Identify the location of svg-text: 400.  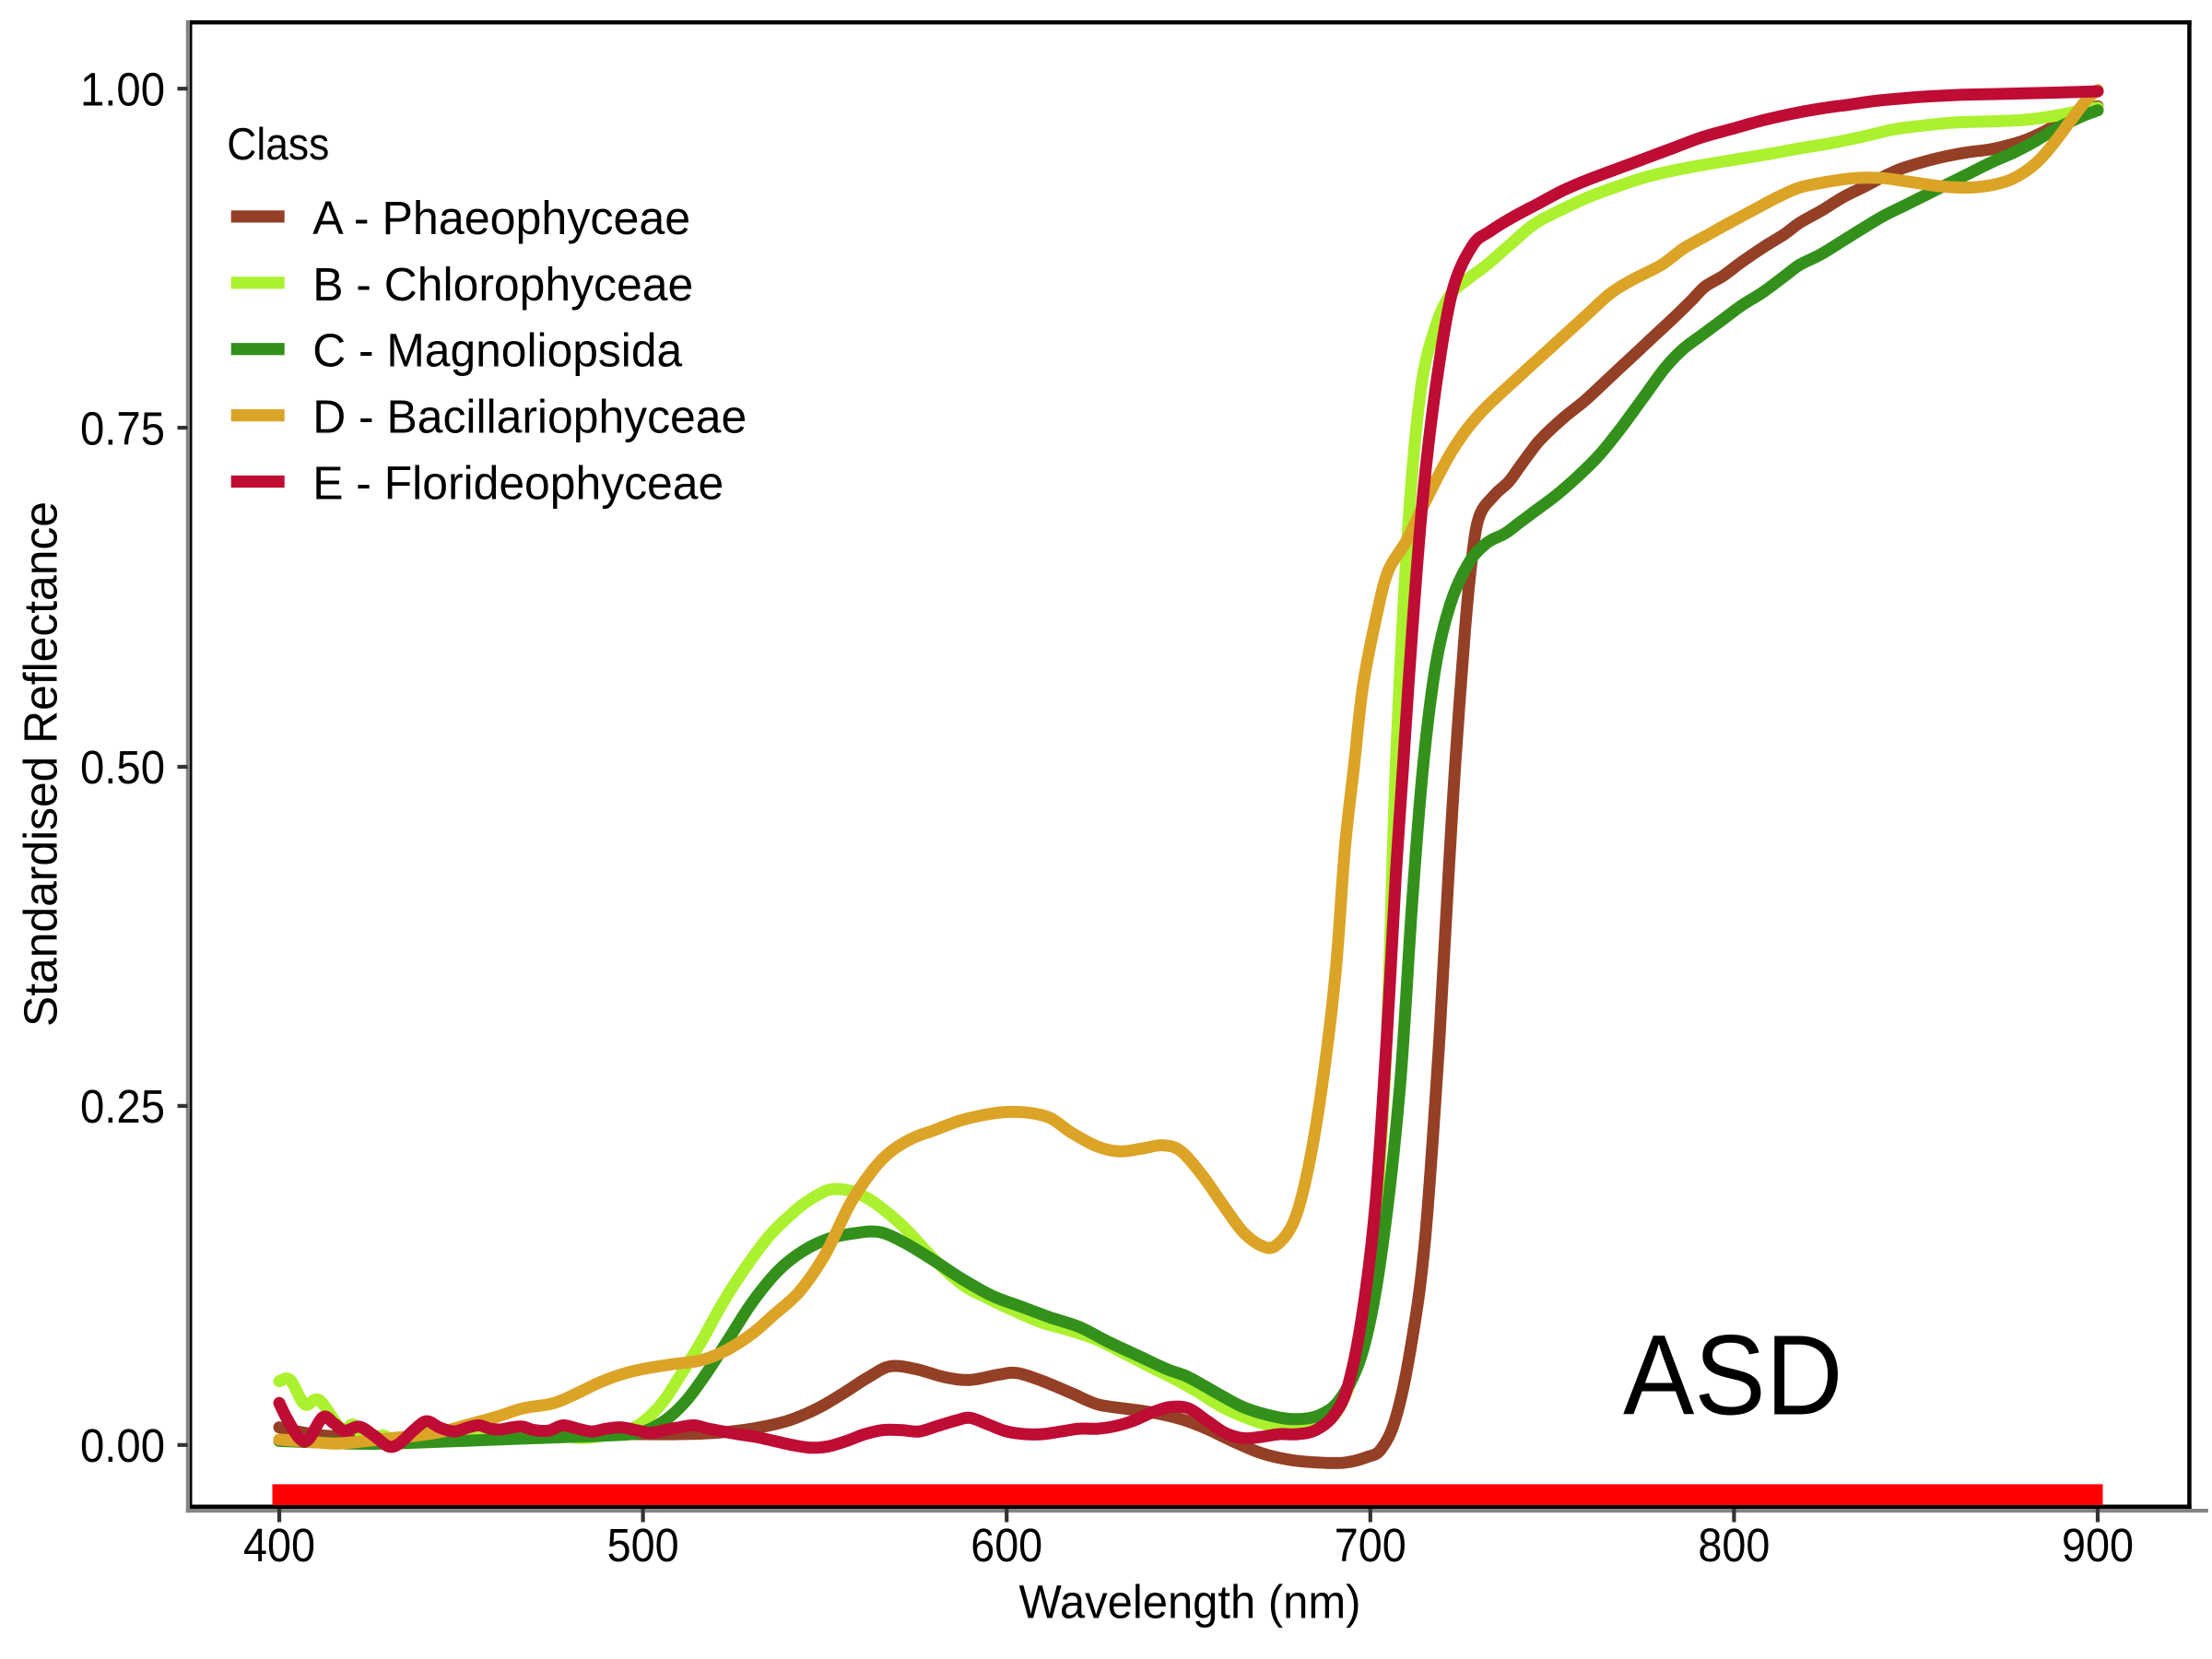
(279, 1545).